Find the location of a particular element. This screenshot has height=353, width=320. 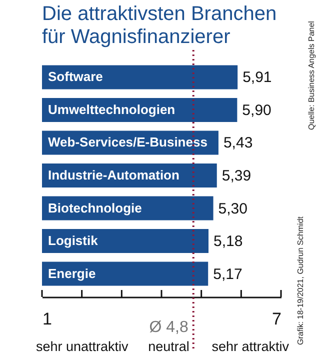

text: sehr unattraktiv is located at coordinates (82, 346).